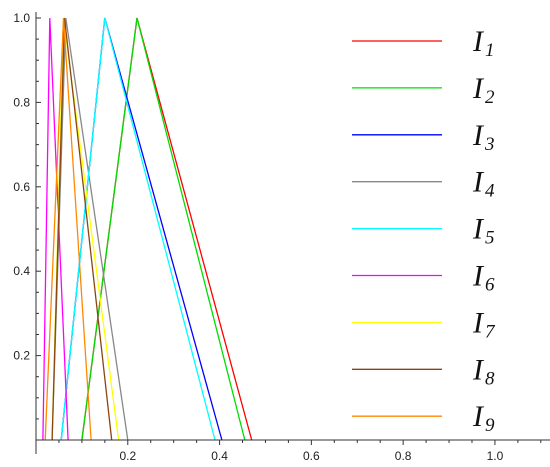 The width and height of the screenshot is (550, 467). I want to click on series-line-i6, so click(55, 229).